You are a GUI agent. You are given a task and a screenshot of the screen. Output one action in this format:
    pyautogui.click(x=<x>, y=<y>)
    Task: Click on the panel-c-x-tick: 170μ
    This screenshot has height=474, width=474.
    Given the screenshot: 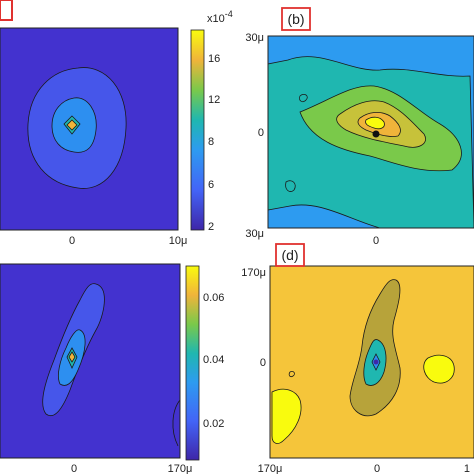 What is the action you would take?
    pyautogui.click(x=180, y=468)
    